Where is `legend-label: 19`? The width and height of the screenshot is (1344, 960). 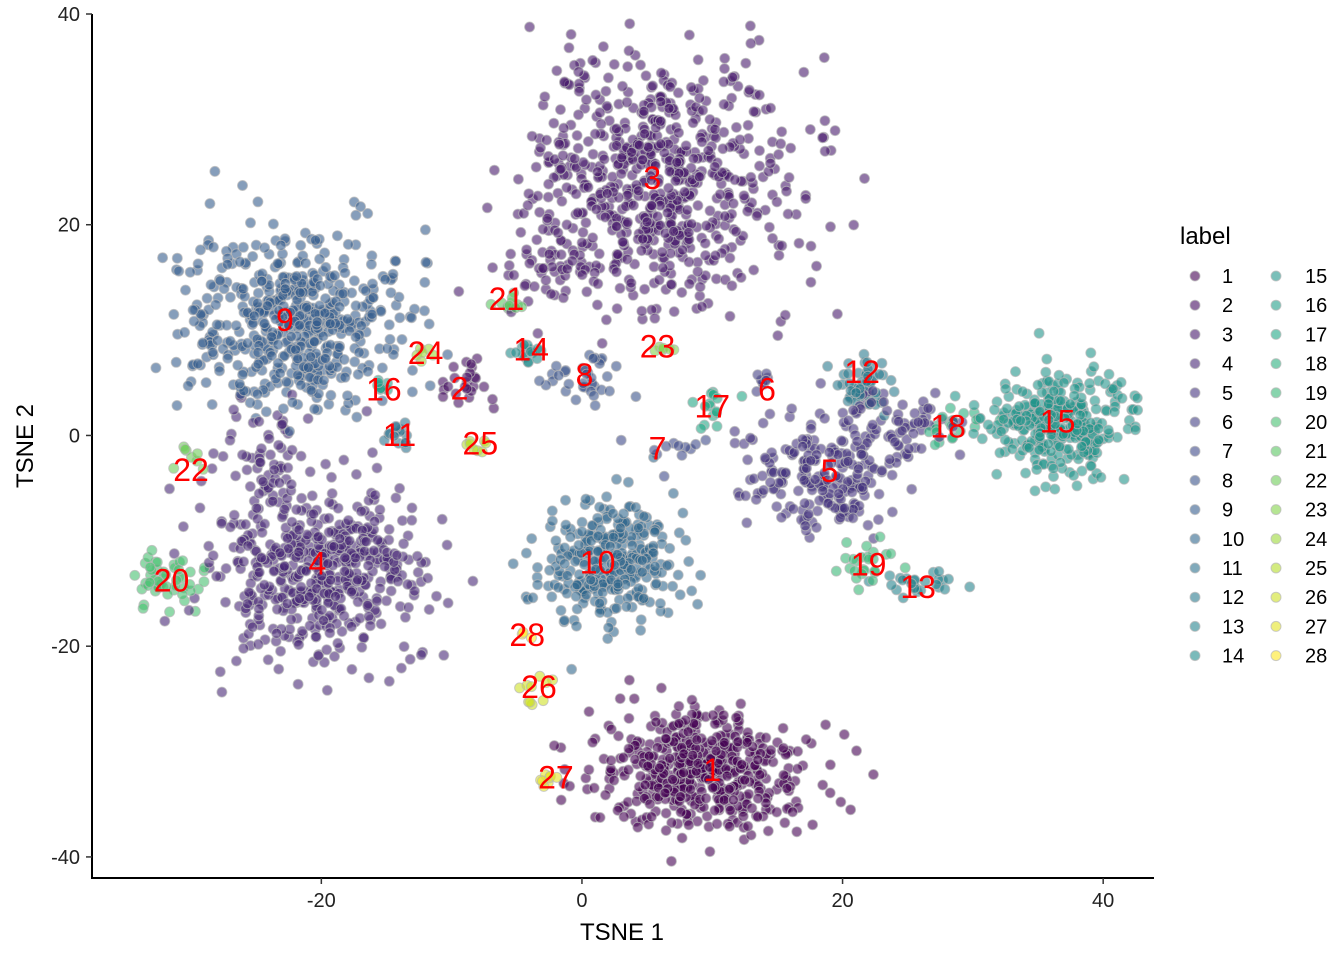
legend-label: 19 is located at coordinates (1316, 394).